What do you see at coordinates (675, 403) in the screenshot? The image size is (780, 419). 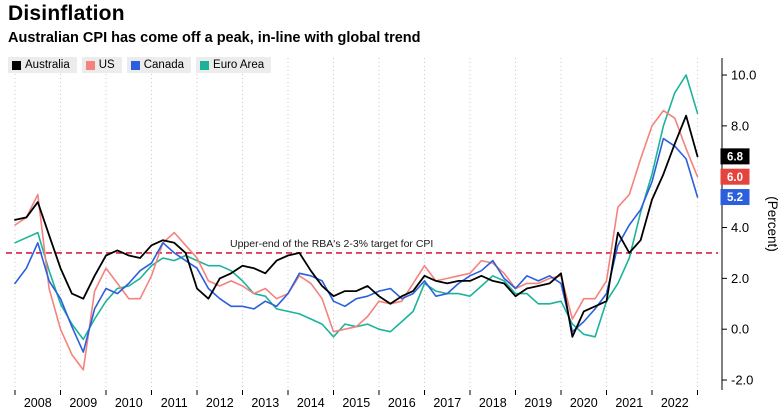 I see `x-axis-label: 2022` at bounding box center [675, 403].